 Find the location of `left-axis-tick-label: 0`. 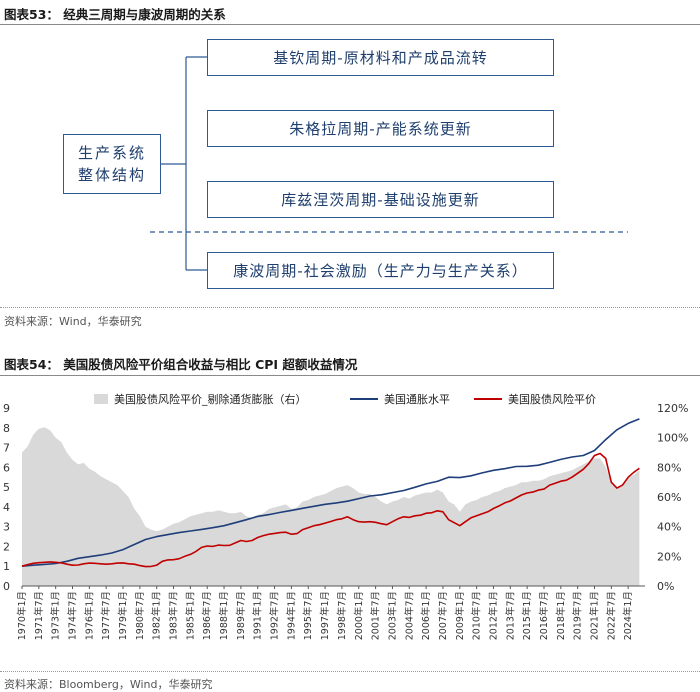

left-axis-tick-label: 0 is located at coordinates (6, 586).